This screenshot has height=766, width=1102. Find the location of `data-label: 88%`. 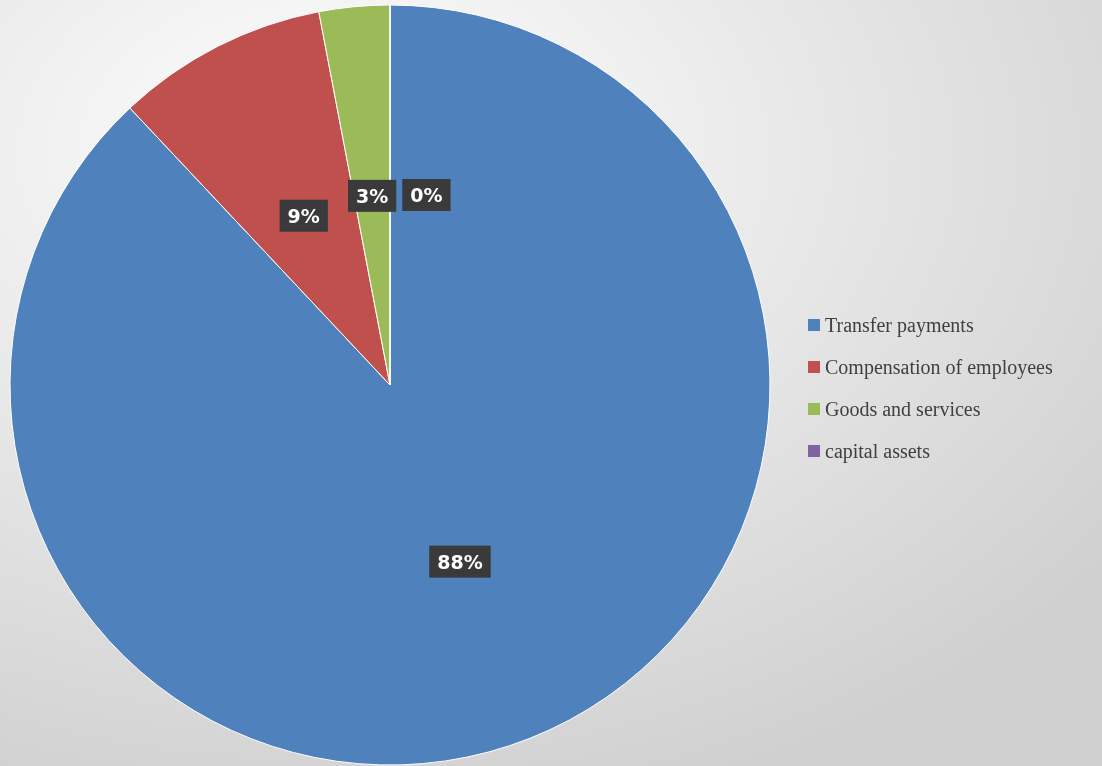

data-label: 88% is located at coordinates (460, 561).